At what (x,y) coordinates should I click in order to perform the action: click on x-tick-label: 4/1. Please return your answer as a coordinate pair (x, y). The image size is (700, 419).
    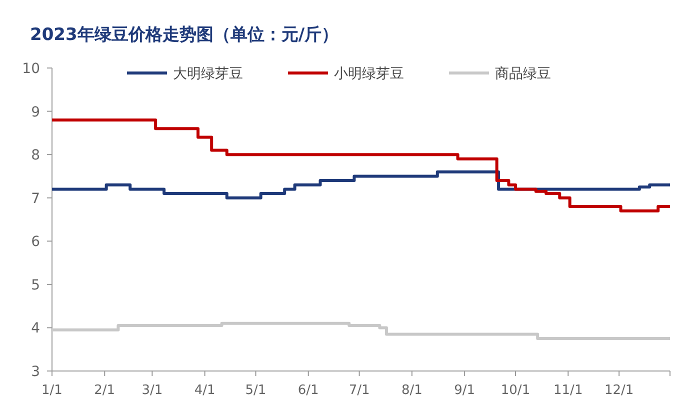
    Looking at the image, I should click on (205, 390).